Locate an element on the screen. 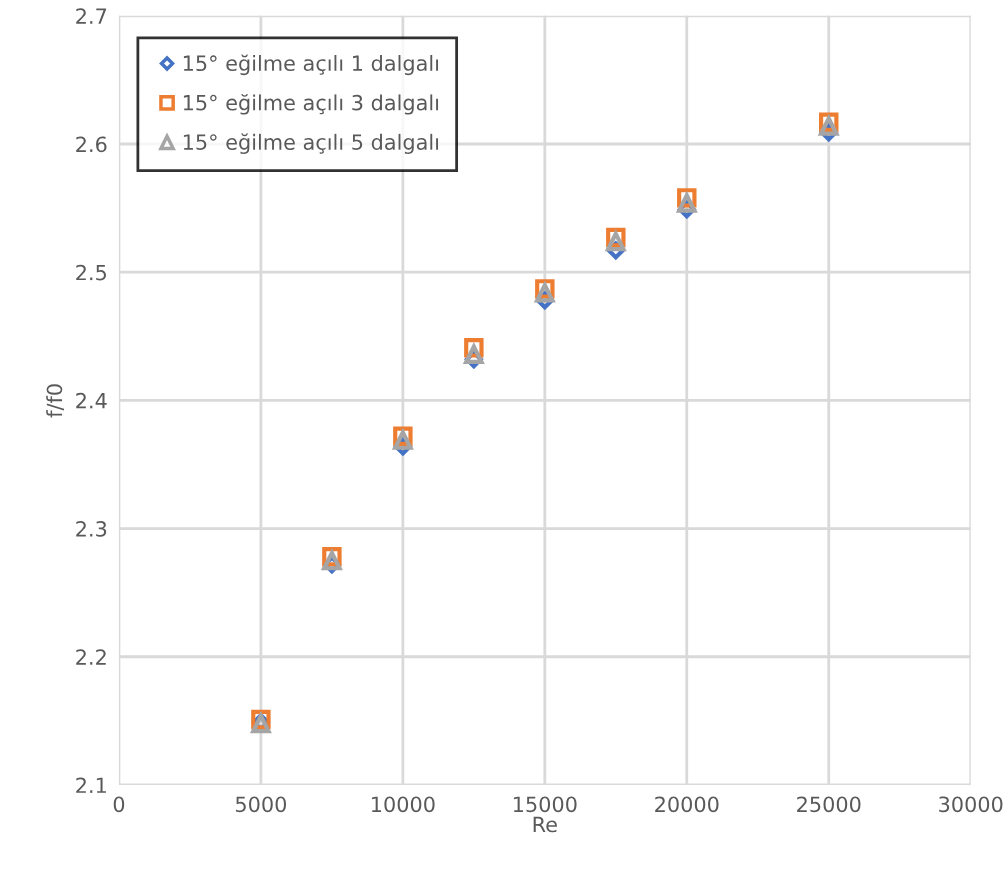 This screenshot has width=1008, height=879. x-tick-label: 0 is located at coordinates (119, 804).